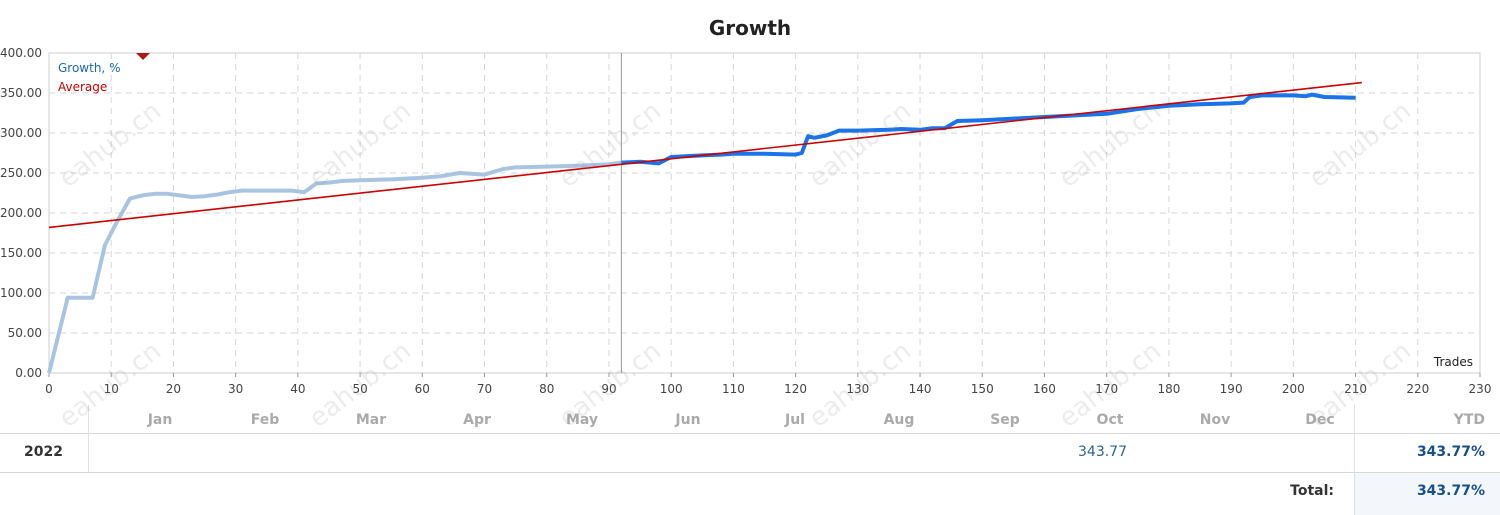  What do you see at coordinates (1231, 389) in the screenshot?
I see `x-tick-label: 190` at bounding box center [1231, 389].